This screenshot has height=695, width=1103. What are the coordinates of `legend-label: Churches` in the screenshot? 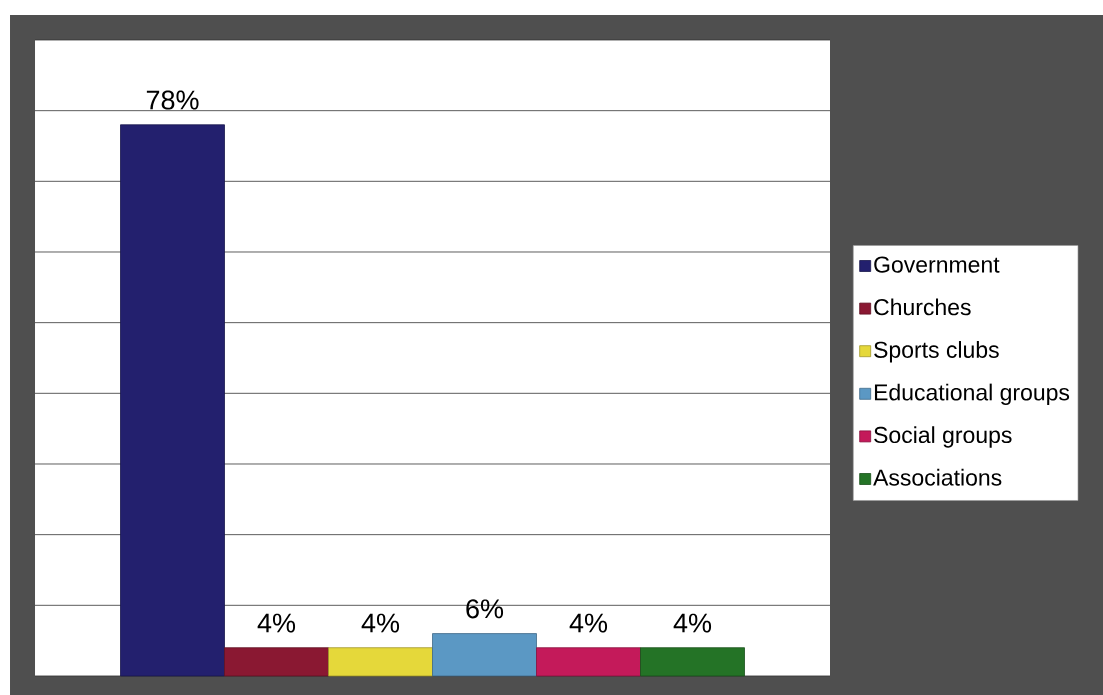 It's located at (922, 307).